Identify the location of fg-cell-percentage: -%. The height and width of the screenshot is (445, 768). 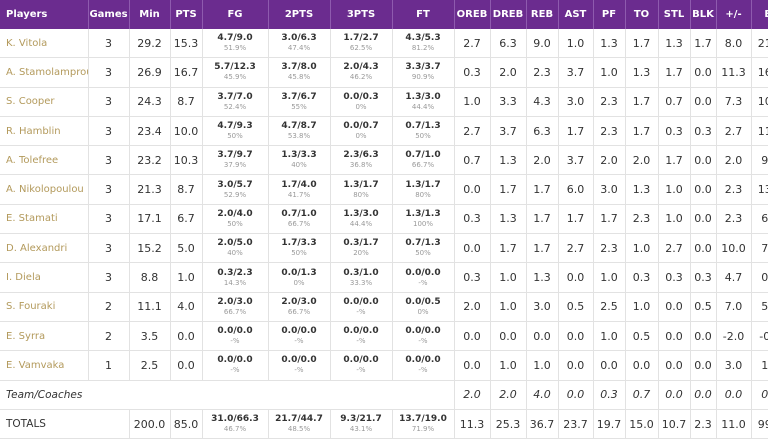
(235, 341).